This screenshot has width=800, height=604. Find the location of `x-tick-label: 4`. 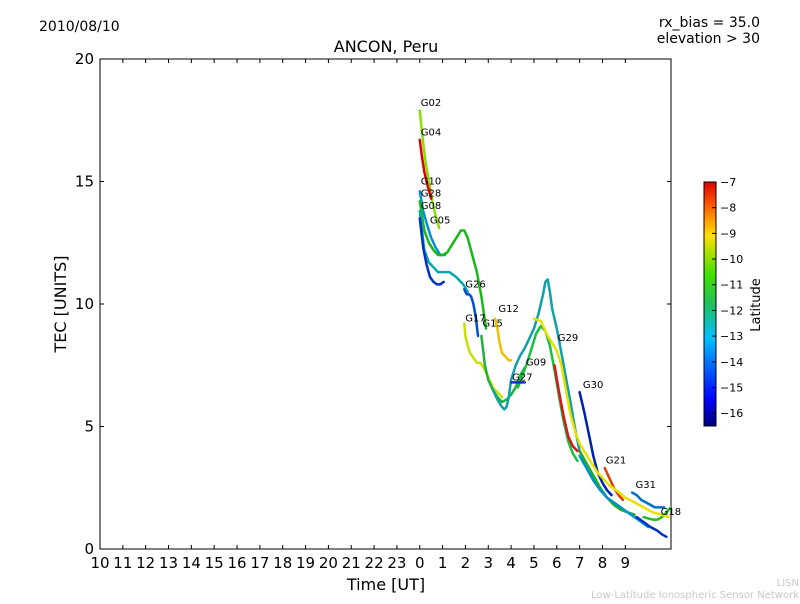

x-tick-label: 4 is located at coordinates (511, 563).